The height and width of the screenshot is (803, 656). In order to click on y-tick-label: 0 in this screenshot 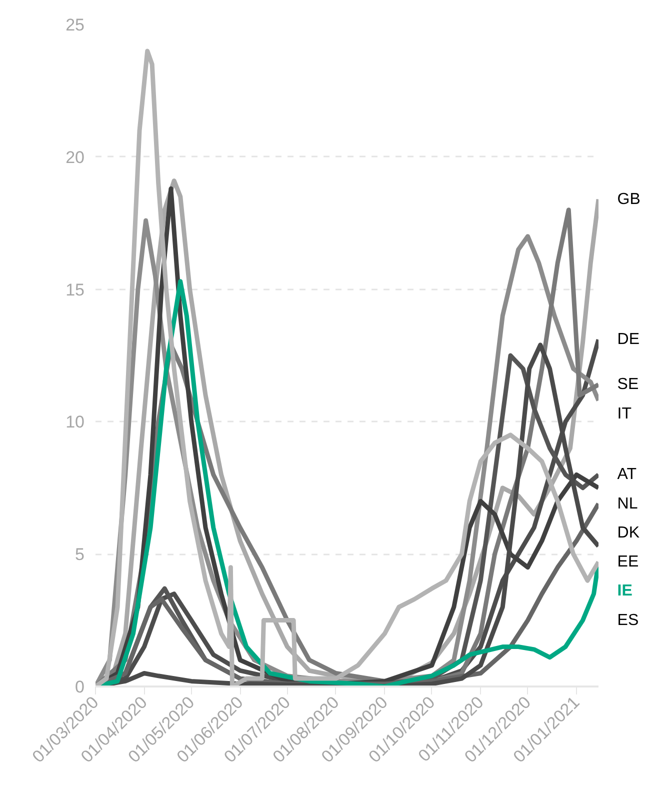, I will do `click(80, 687)`.